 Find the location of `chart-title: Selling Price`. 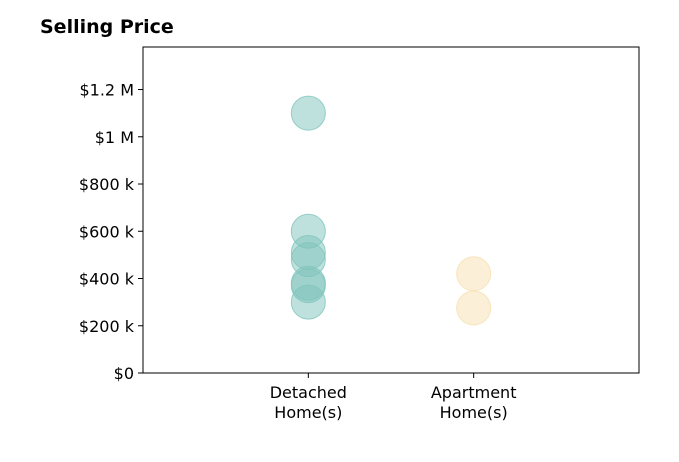

chart-title: Selling Price is located at coordinates (107, 27).